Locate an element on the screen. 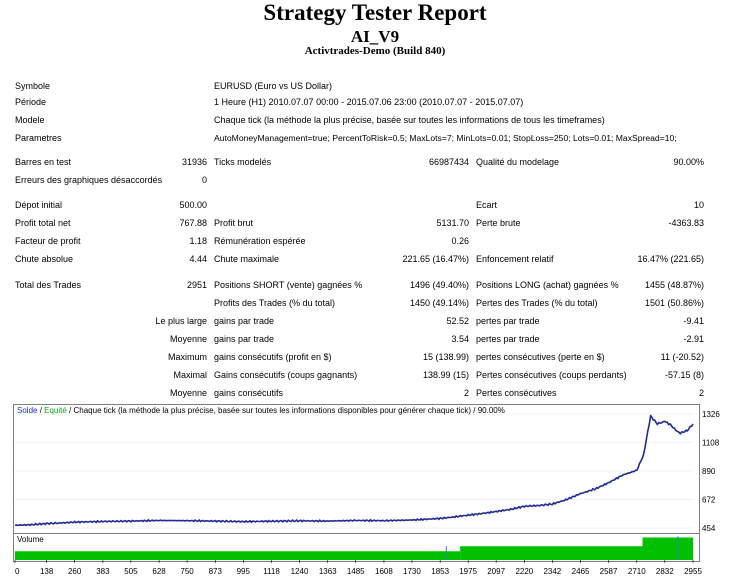 This screenshot has width=750, height=578. avg-consec-wins-value: 2 is located at coordinates (466, 393).